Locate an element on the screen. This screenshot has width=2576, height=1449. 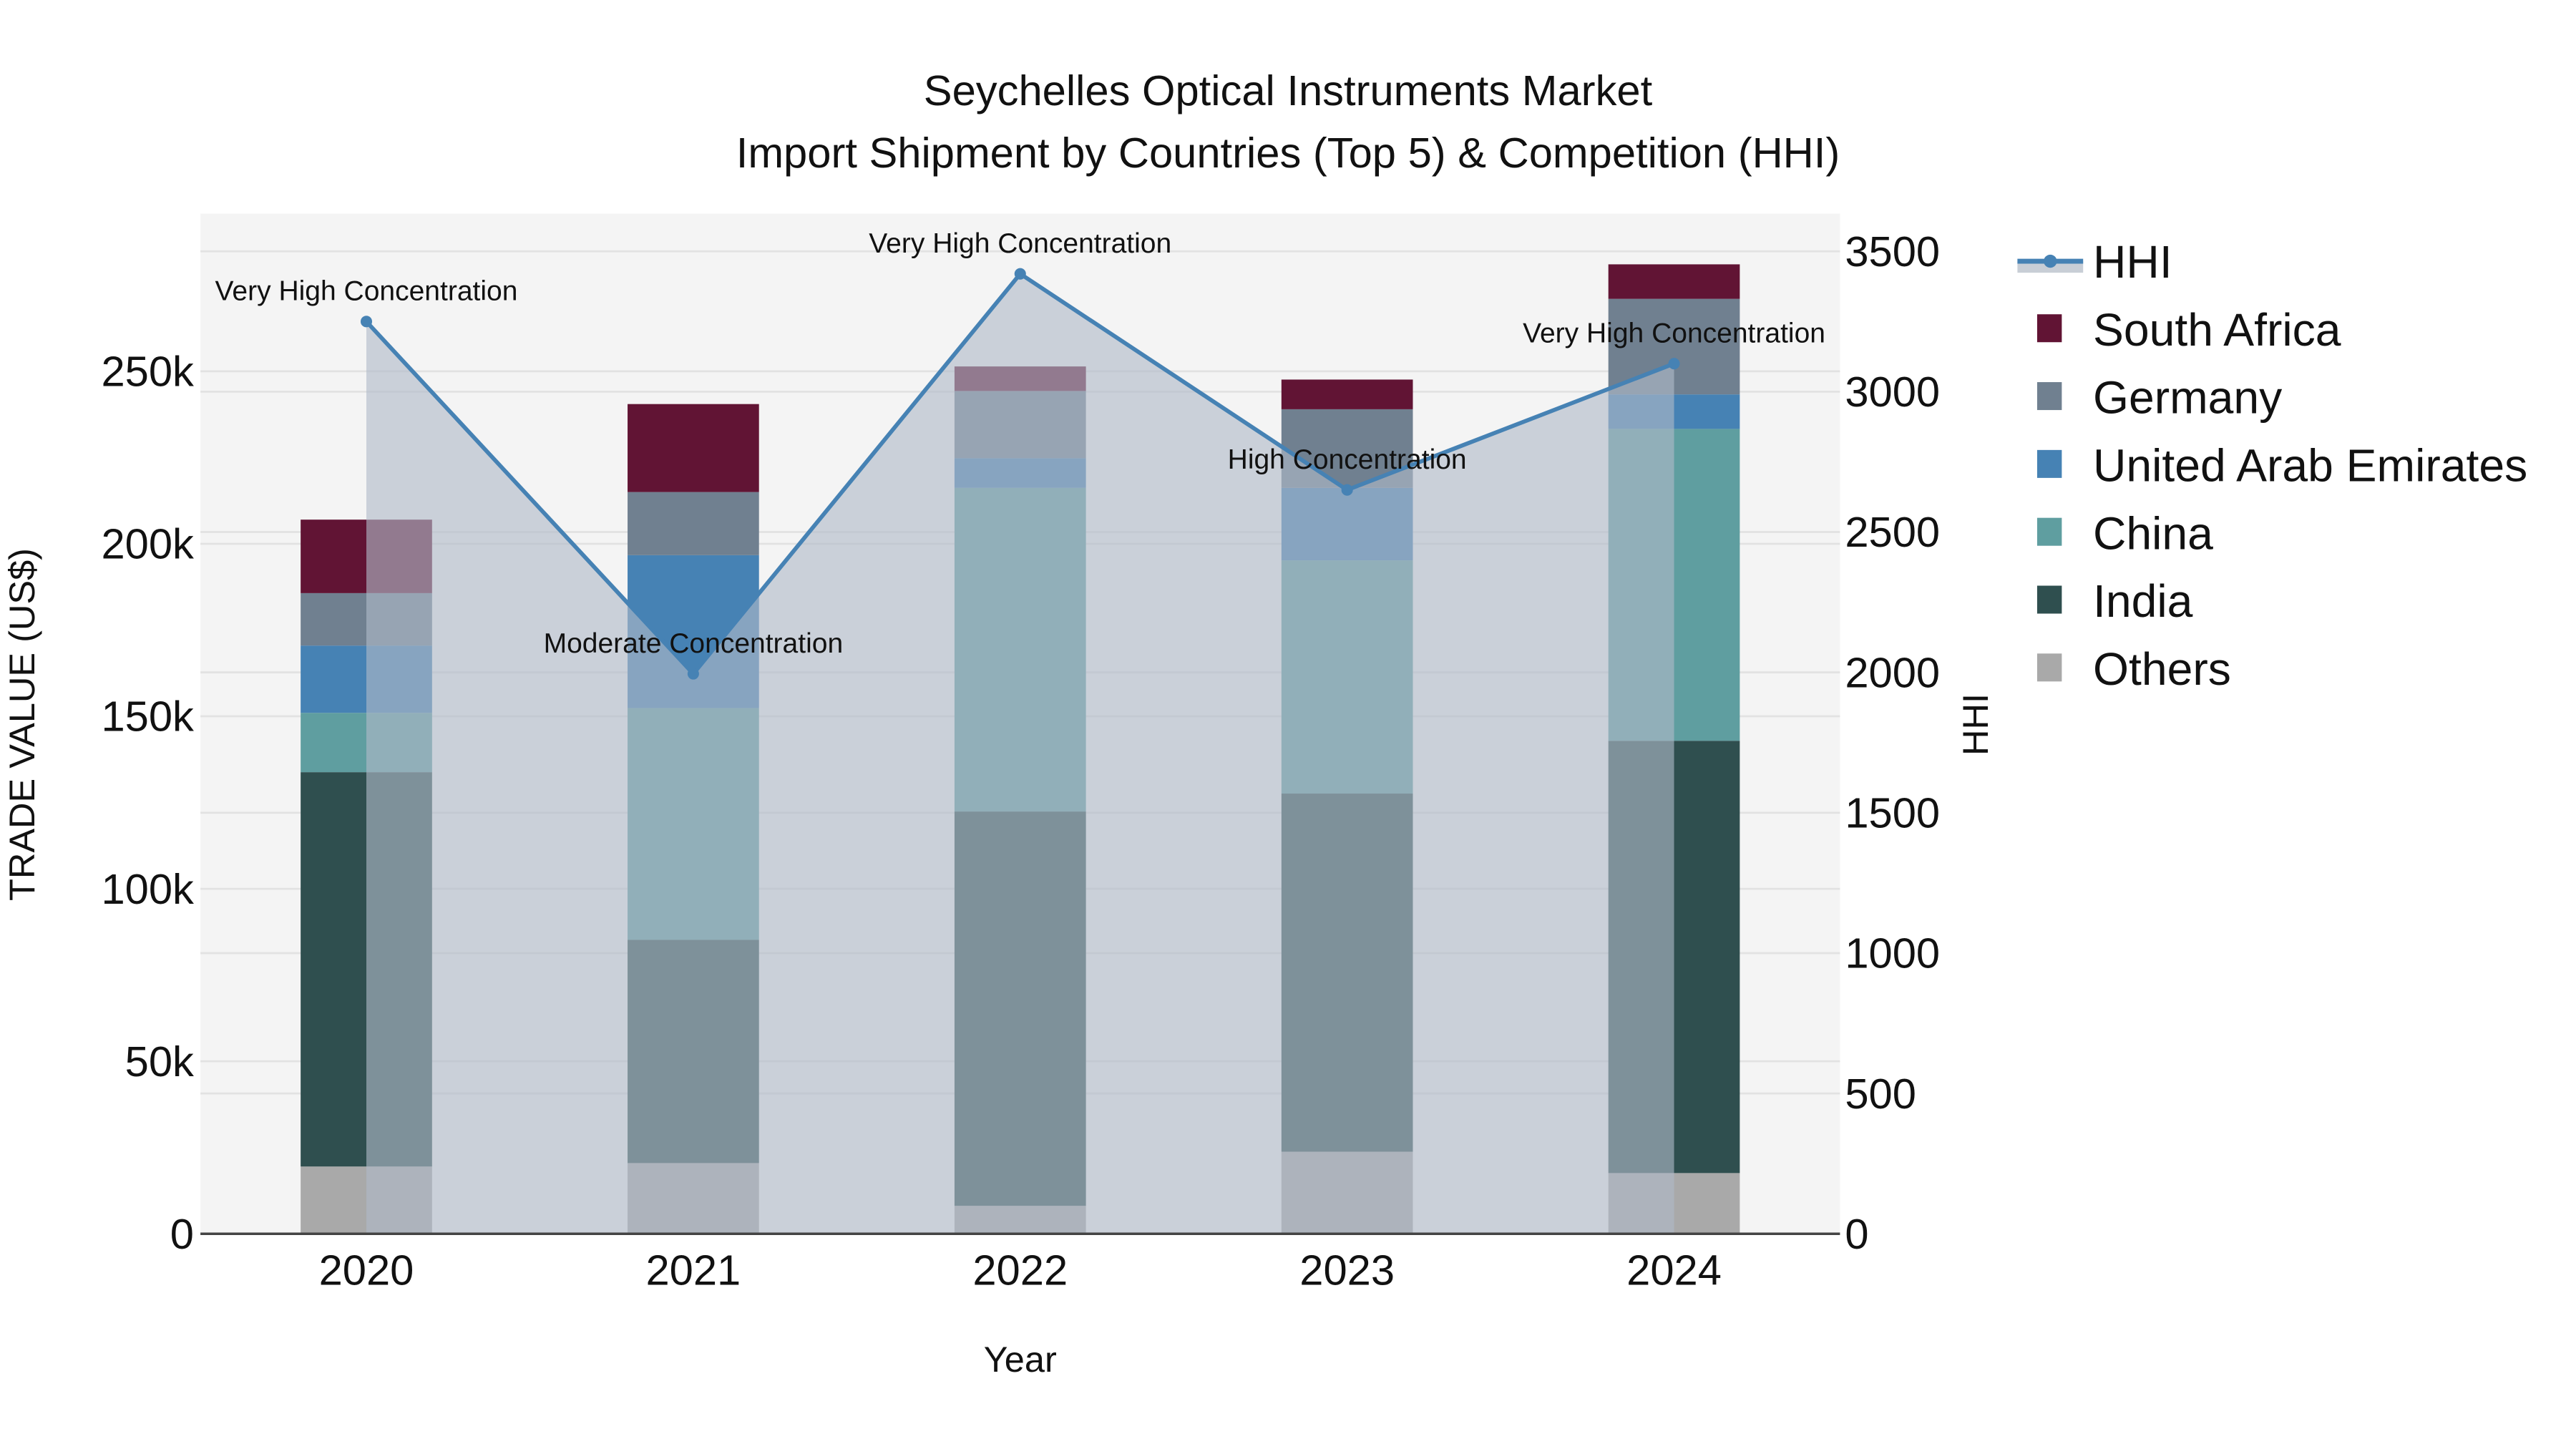
y-right-tick-label: 0 is located at coordinates (1856, 1234).